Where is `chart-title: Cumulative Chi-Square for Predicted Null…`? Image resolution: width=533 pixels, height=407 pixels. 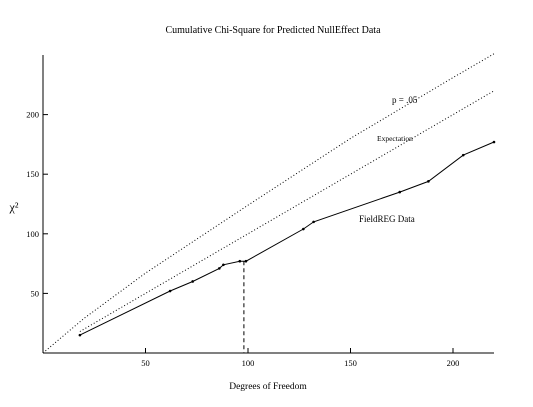 chart-title: Cumulative Chi-Square for Predicted Null… is located at coordinates (273, 30).